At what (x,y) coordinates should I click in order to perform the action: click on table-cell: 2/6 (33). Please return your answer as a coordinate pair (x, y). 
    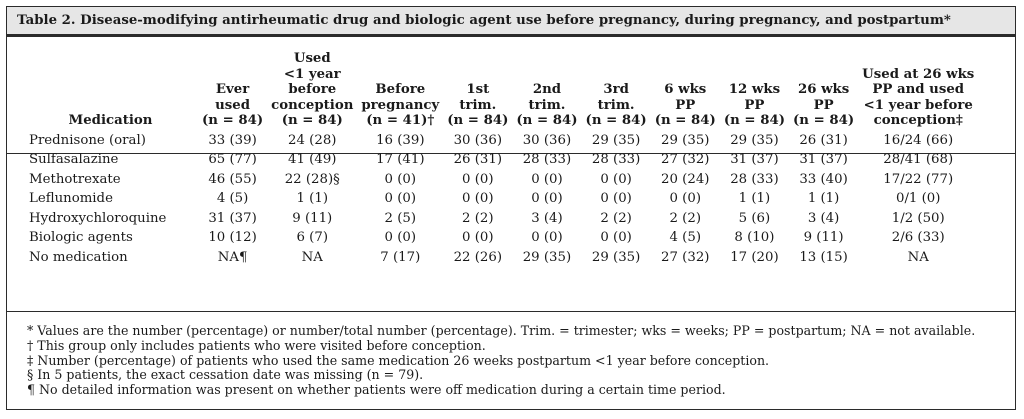
    Looking at the image, I should click on (918, 238).